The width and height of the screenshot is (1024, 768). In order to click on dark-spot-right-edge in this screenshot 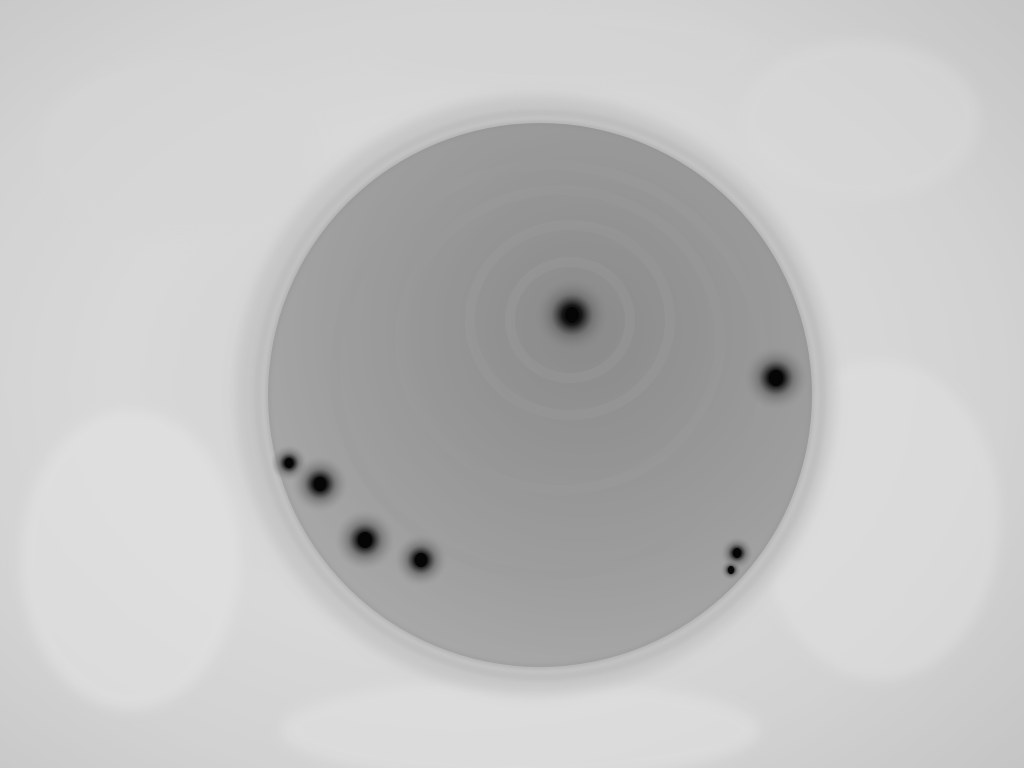, I will do `click(776, 378)`.